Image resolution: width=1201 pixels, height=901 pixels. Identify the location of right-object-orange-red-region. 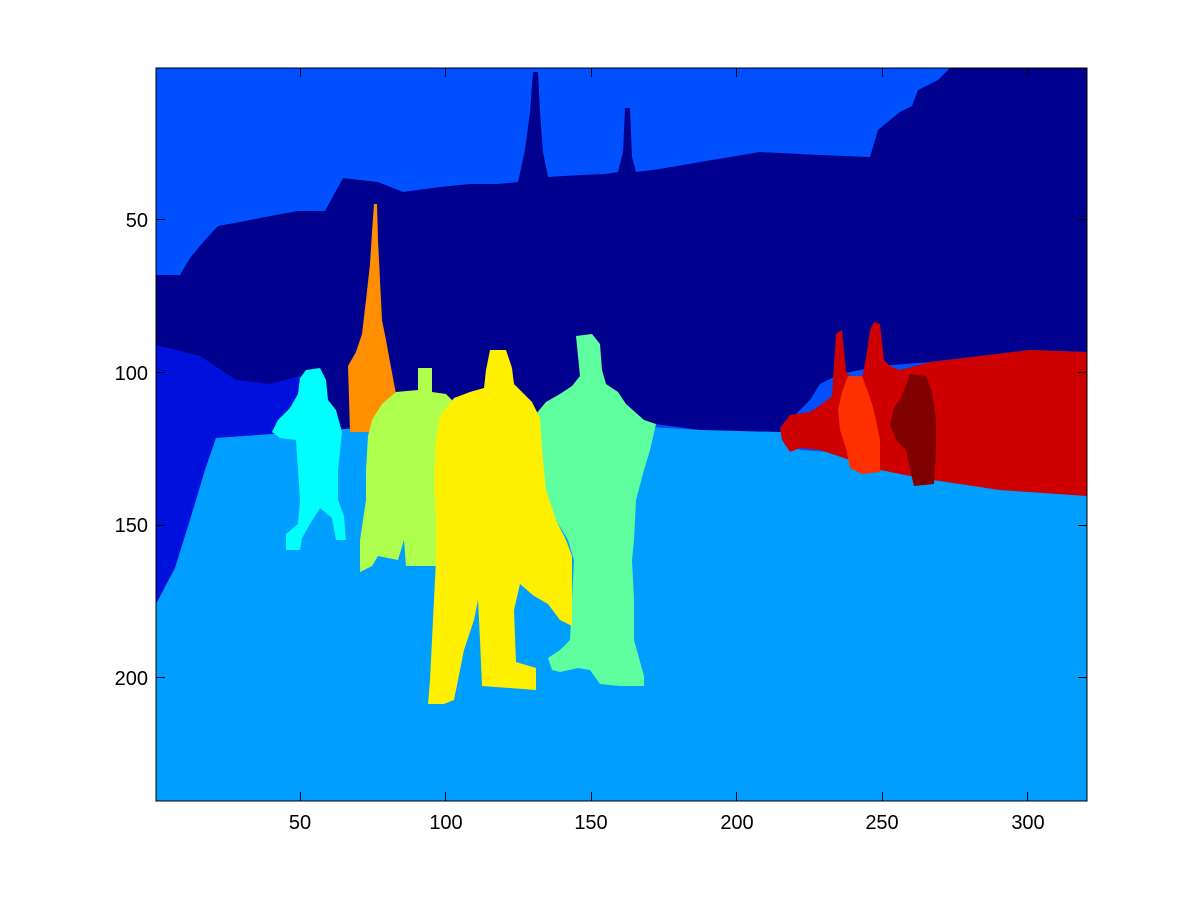
(859, 425).